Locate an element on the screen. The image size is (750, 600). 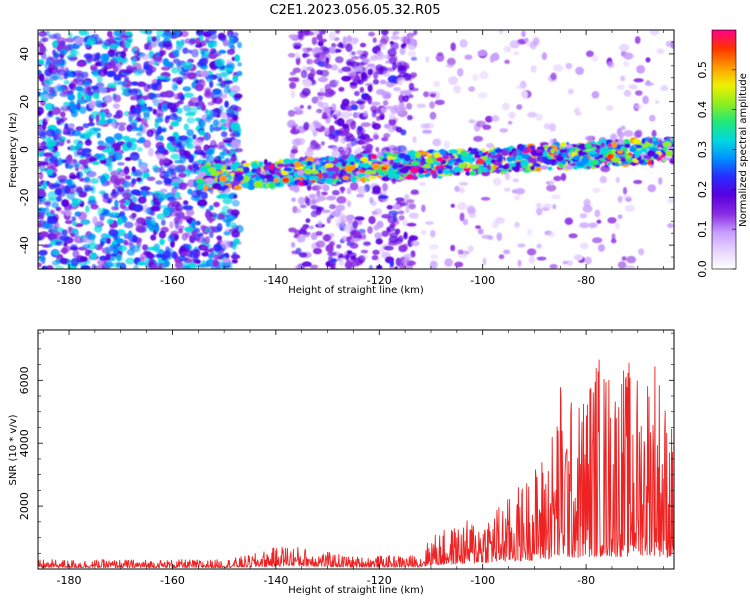
heatmap-y-axis-label: Frequency (Hz) is located at coordinates (13, 150).